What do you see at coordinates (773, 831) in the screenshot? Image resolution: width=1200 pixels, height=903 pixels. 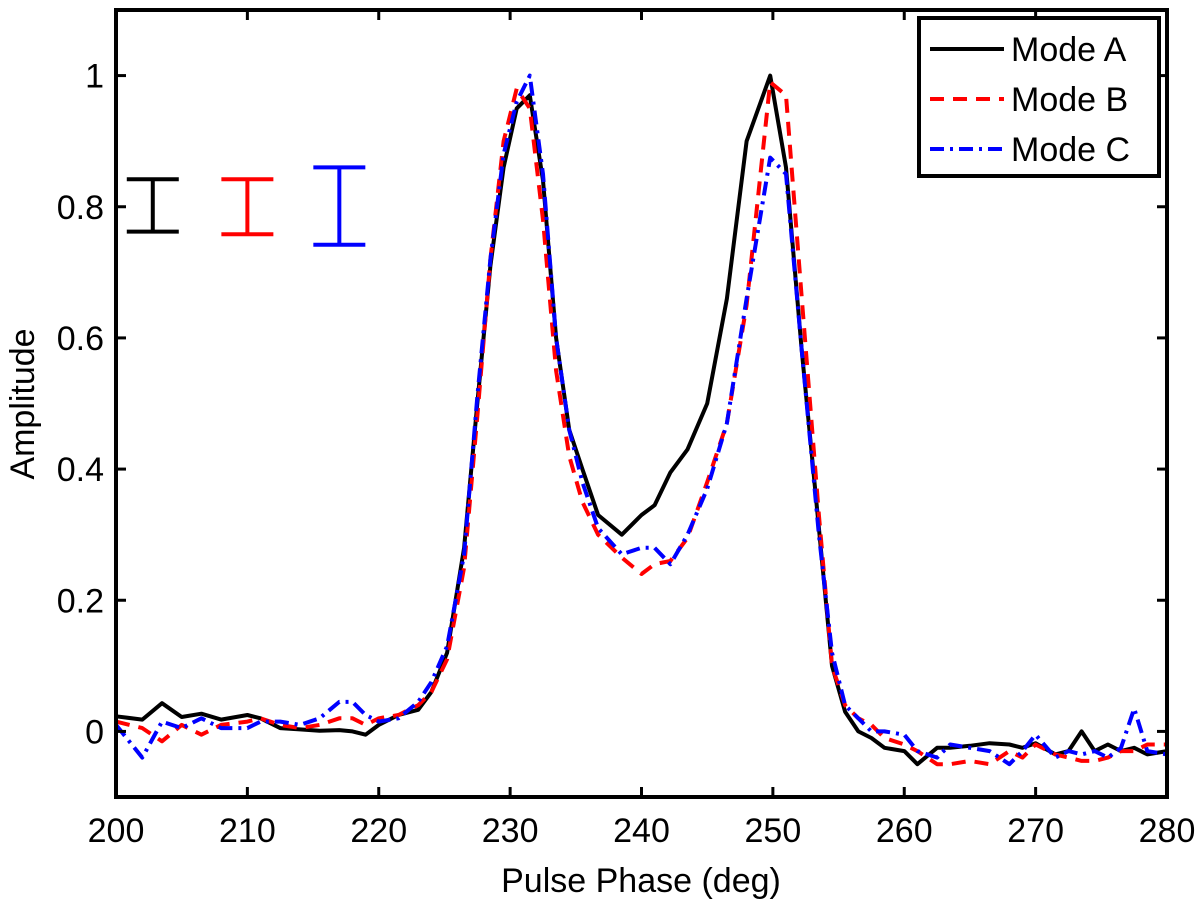 I see `x-tick-label: 250` at bounding box center [773, 831].